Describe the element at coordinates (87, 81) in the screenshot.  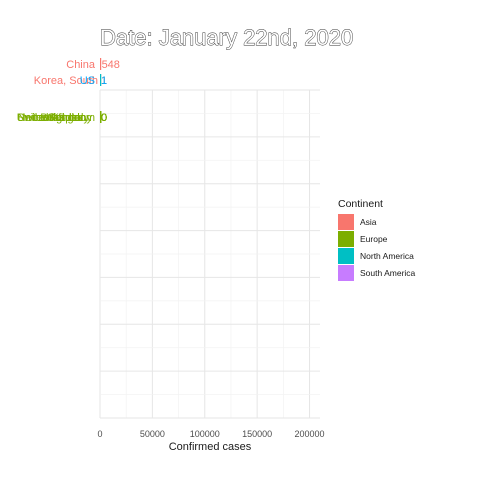
I see `country-label: US` at that location.